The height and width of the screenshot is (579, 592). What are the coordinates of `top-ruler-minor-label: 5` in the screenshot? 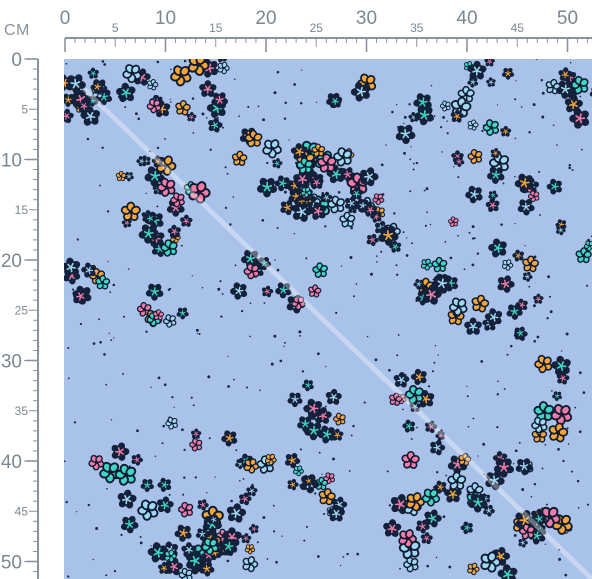 It's located at (115, 28).